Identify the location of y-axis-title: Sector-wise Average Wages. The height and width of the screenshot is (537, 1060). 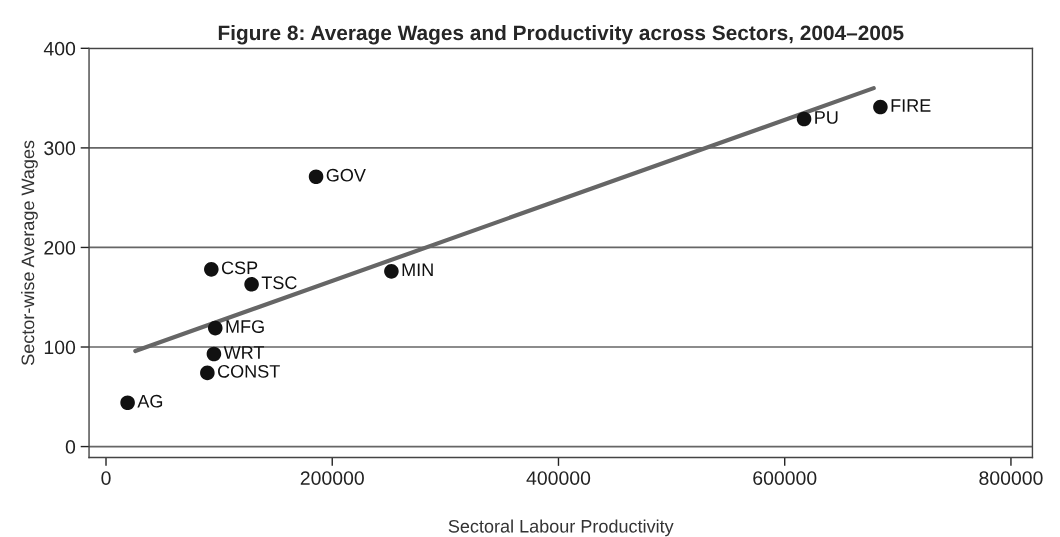
(29, 252).